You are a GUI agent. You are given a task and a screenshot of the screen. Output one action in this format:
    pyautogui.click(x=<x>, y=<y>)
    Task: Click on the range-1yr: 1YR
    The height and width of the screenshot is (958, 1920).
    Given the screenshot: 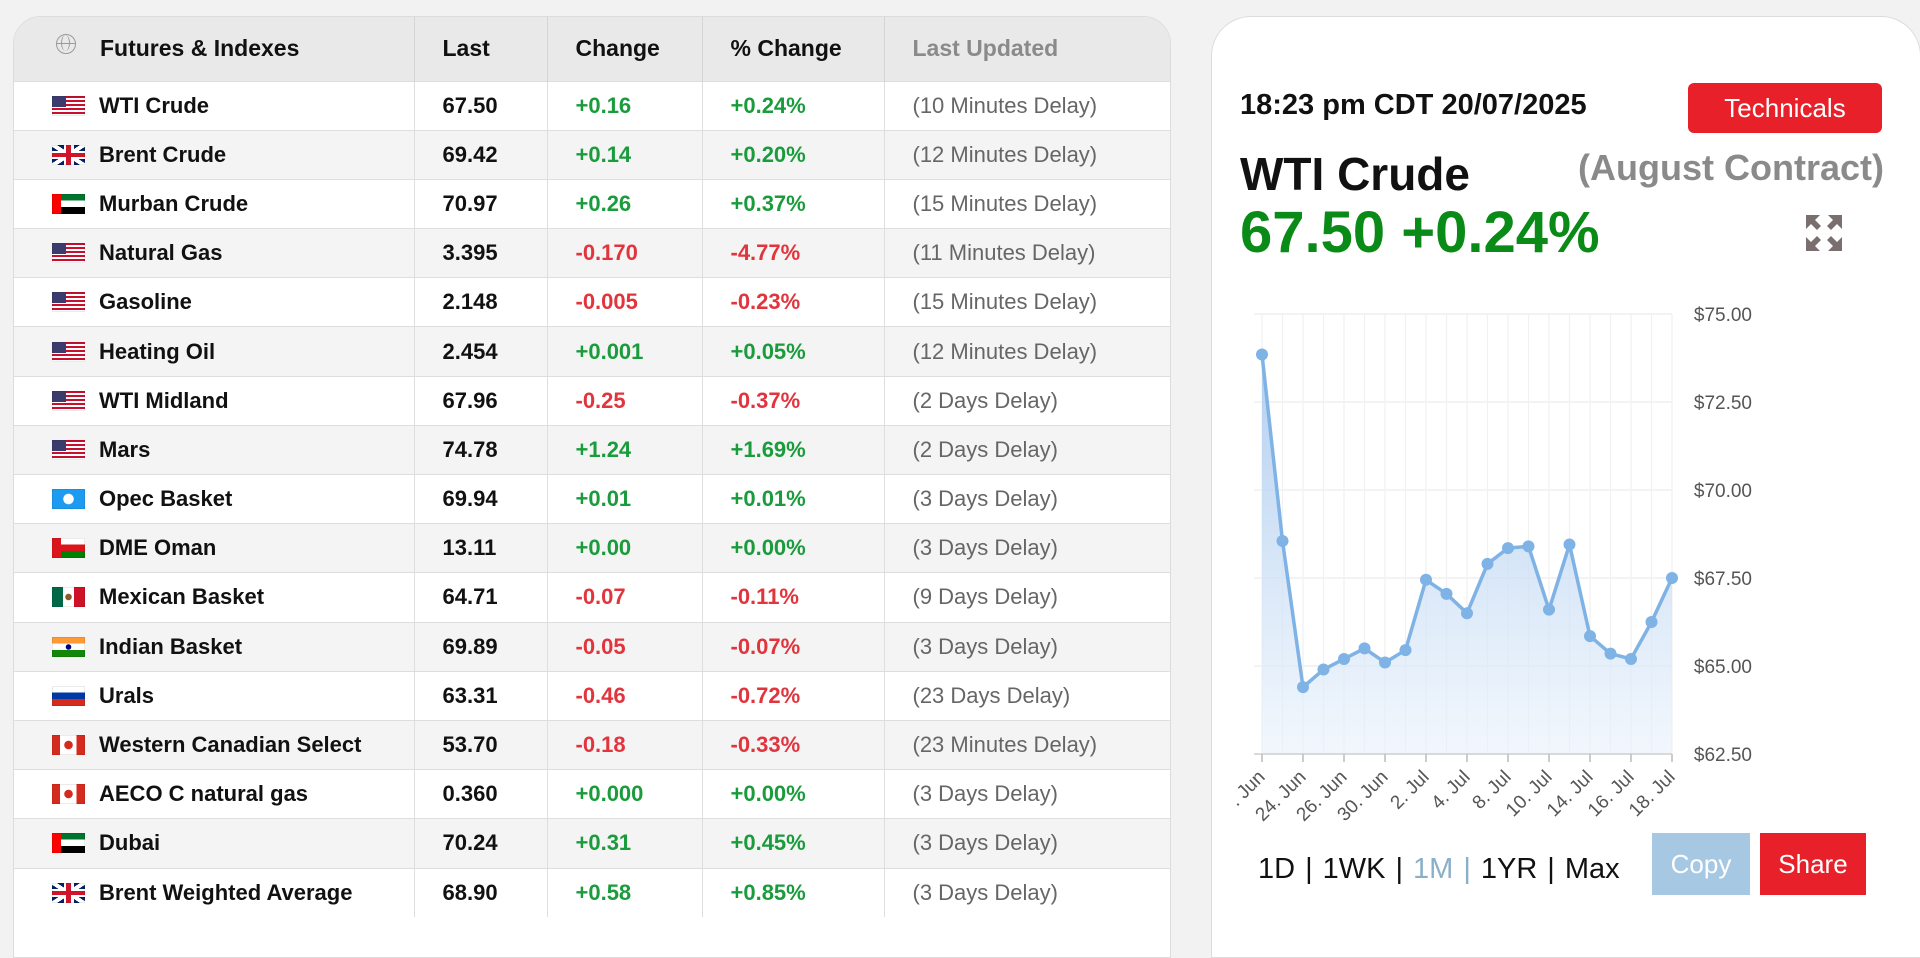 What is the action you would take?
    pyautogui.click(x=1509, y=869)
    